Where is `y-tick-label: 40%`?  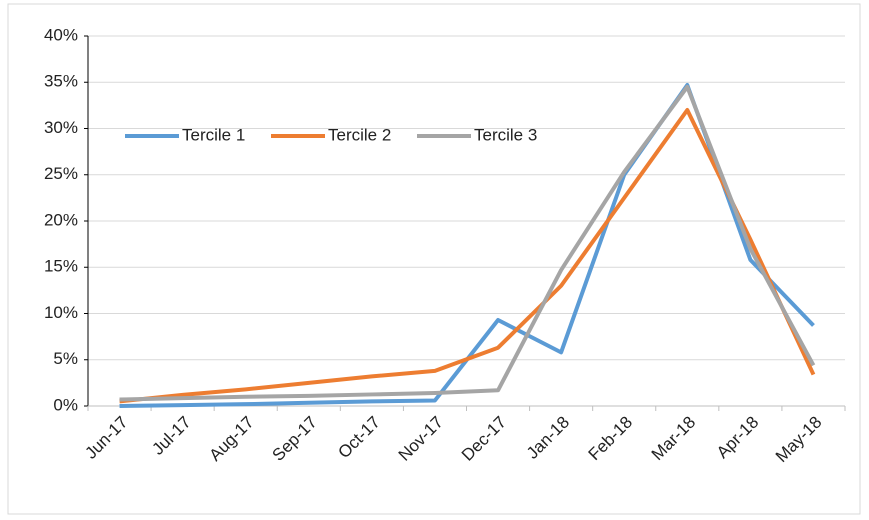
y-tick-label: 40% is located at coordinates (61, 34).